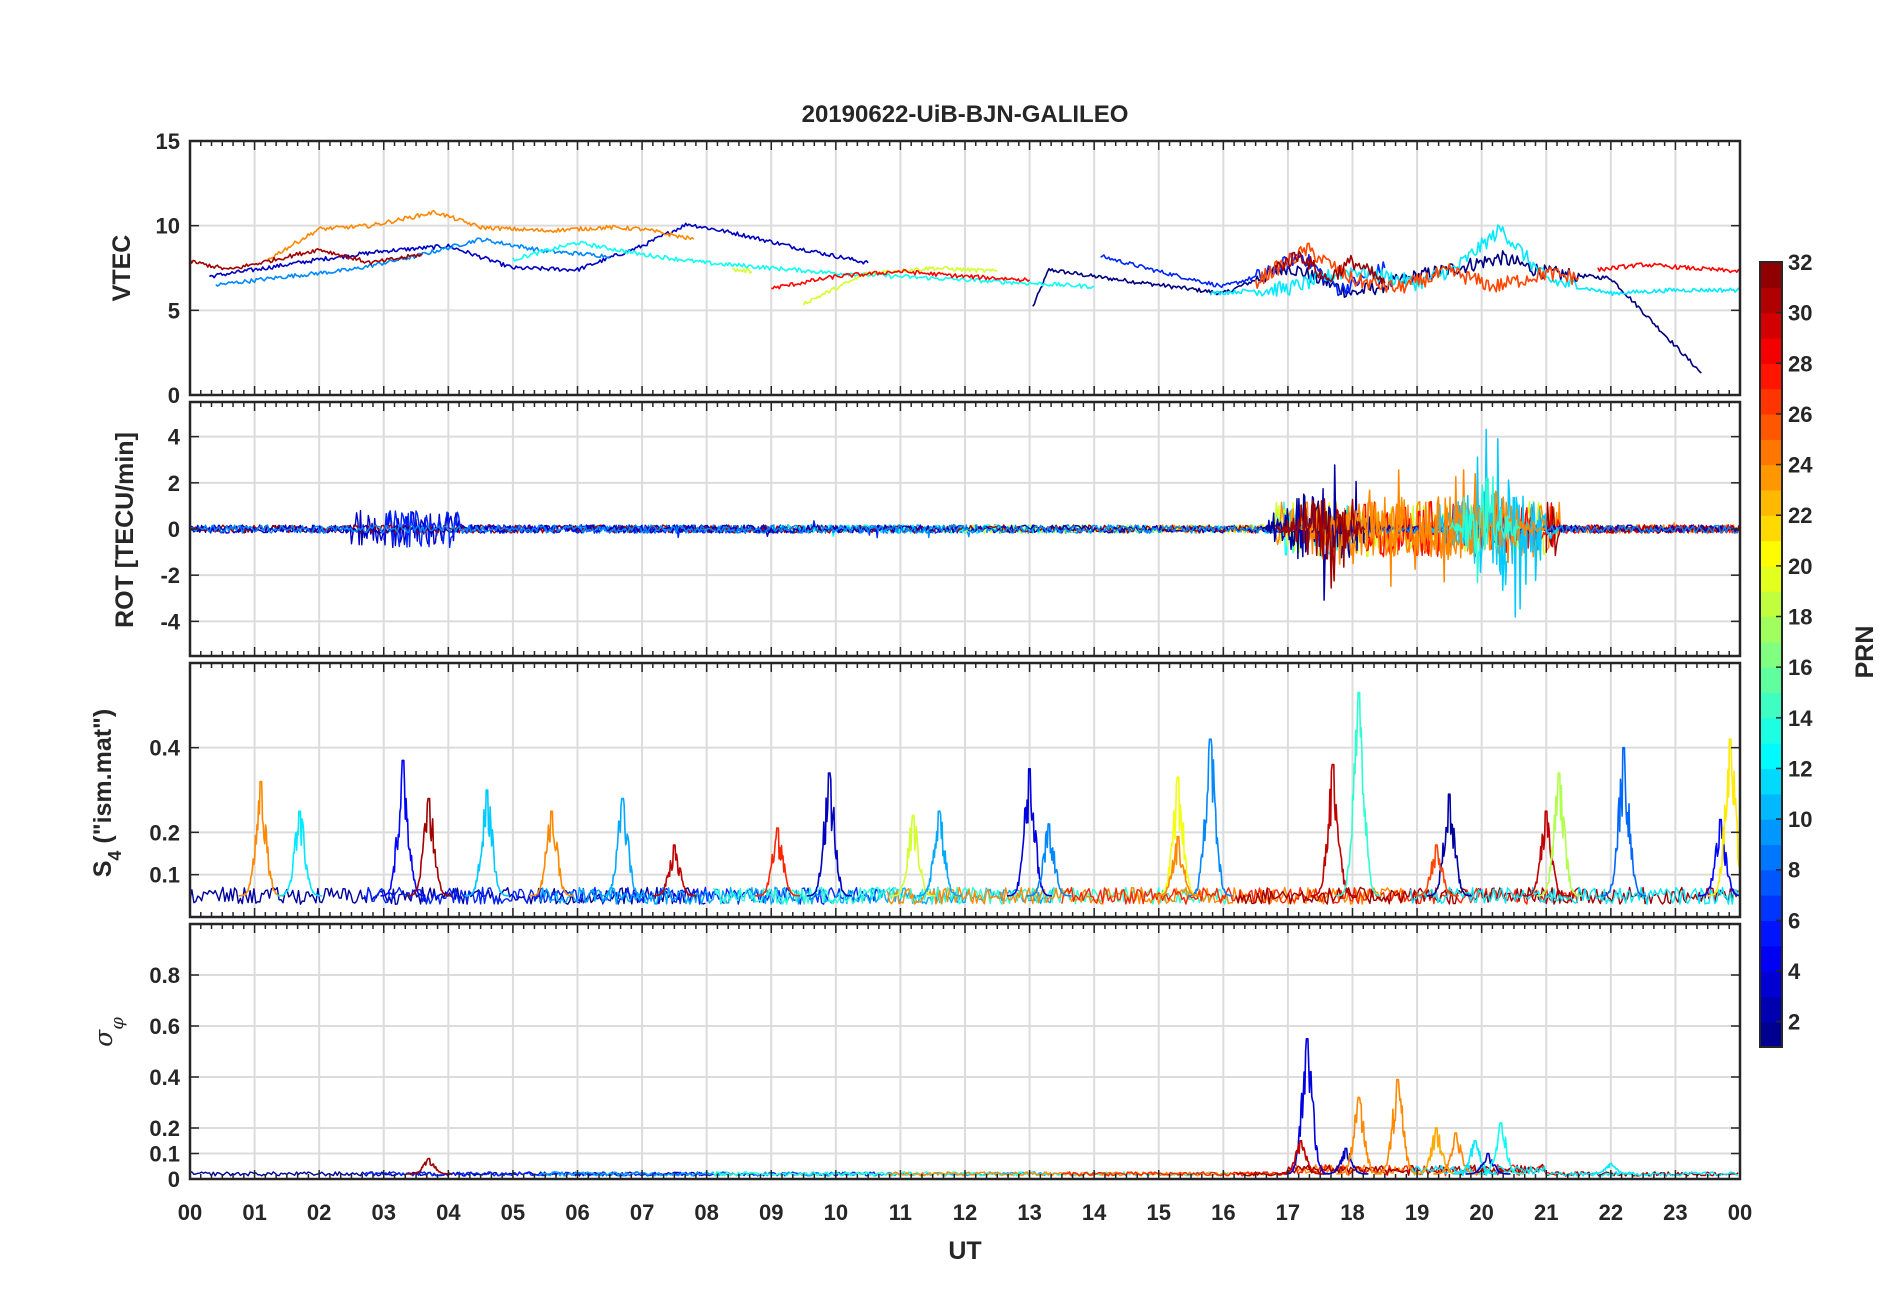  I want to click on colorbar-tick-label: 10, so click(1800, 819).